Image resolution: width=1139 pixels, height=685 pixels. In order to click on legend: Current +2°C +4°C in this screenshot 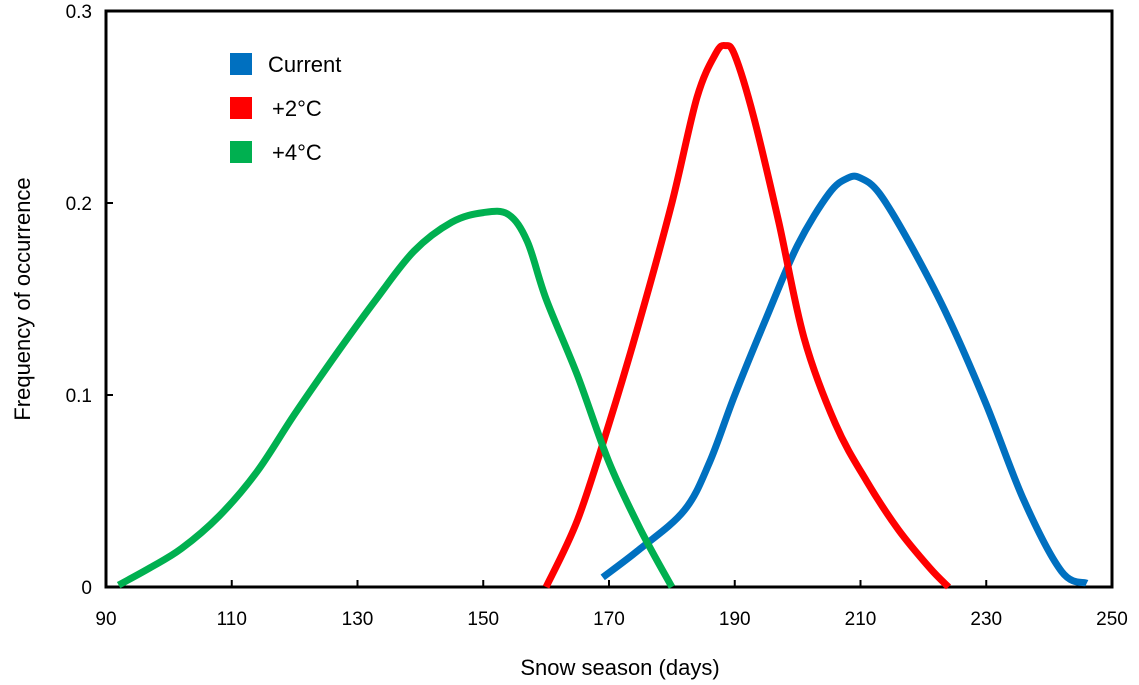, I will do `click(285, 108)`.